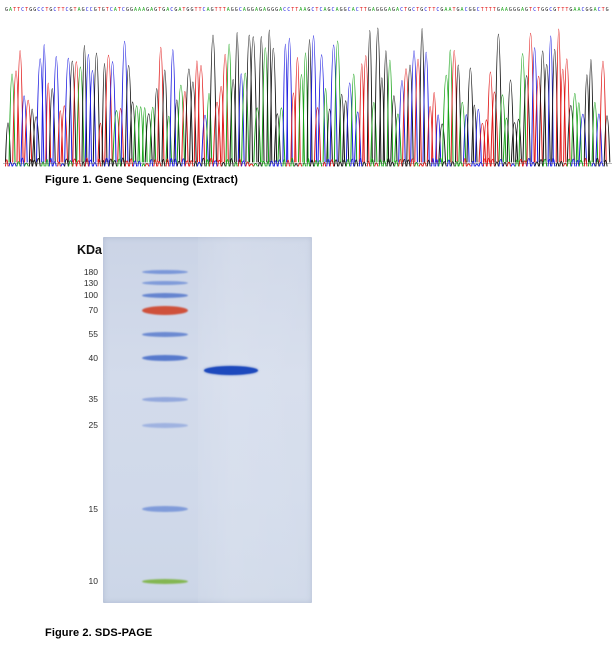 The image size is (615, 662). What do you see at coordinates (93, 310) in the screenshot?
I see `ladder-marker-label-70: 70` at bounding box center [93, 310].